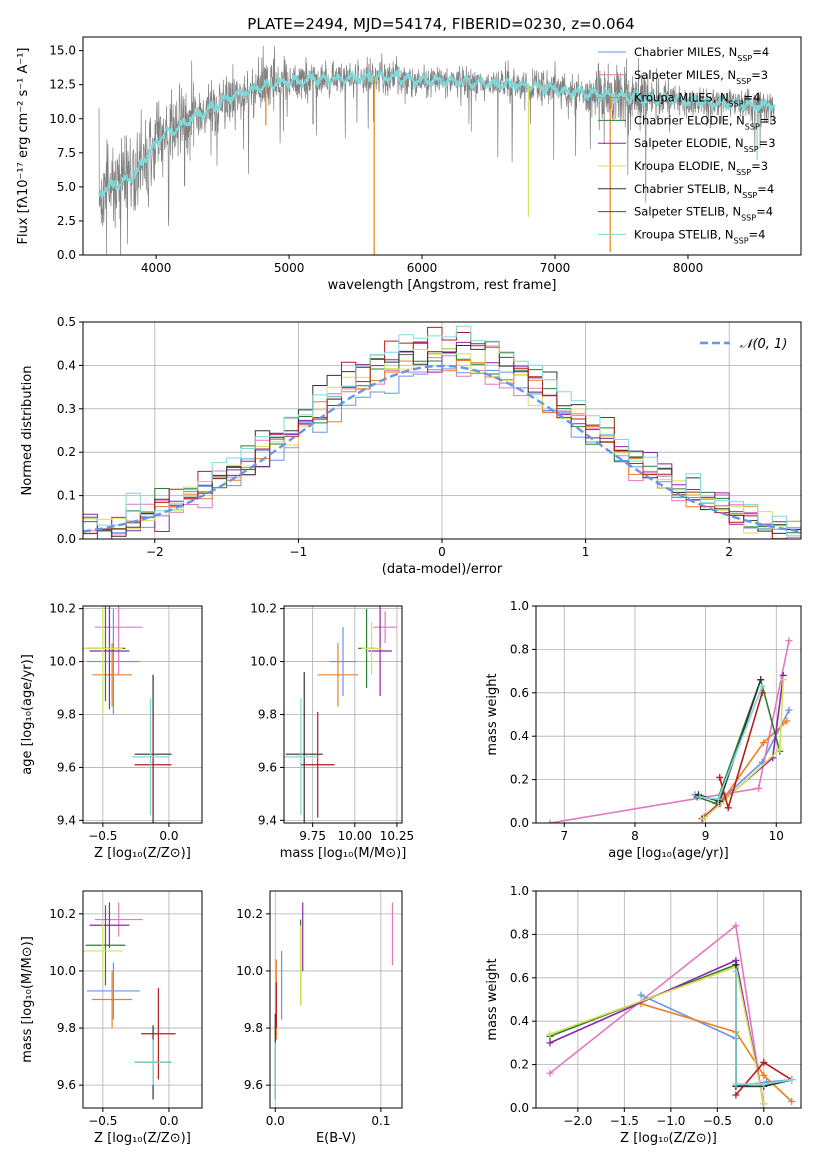 Image resolution: width=819 pixels, height=1170 pixels. I want to click on y-tick-label: 0.3, so click(66, 409).